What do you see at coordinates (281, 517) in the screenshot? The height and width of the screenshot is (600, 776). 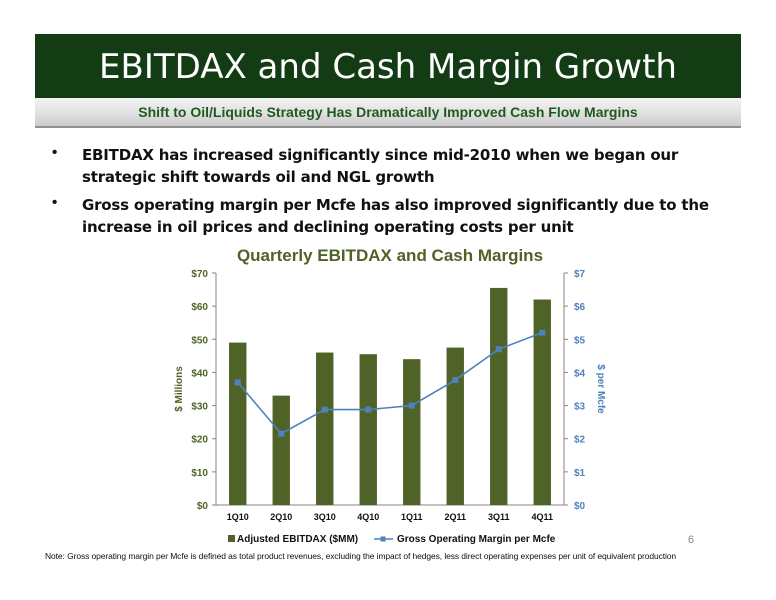 I see `category-label: 2Q10` at bounding box center [281, 517].